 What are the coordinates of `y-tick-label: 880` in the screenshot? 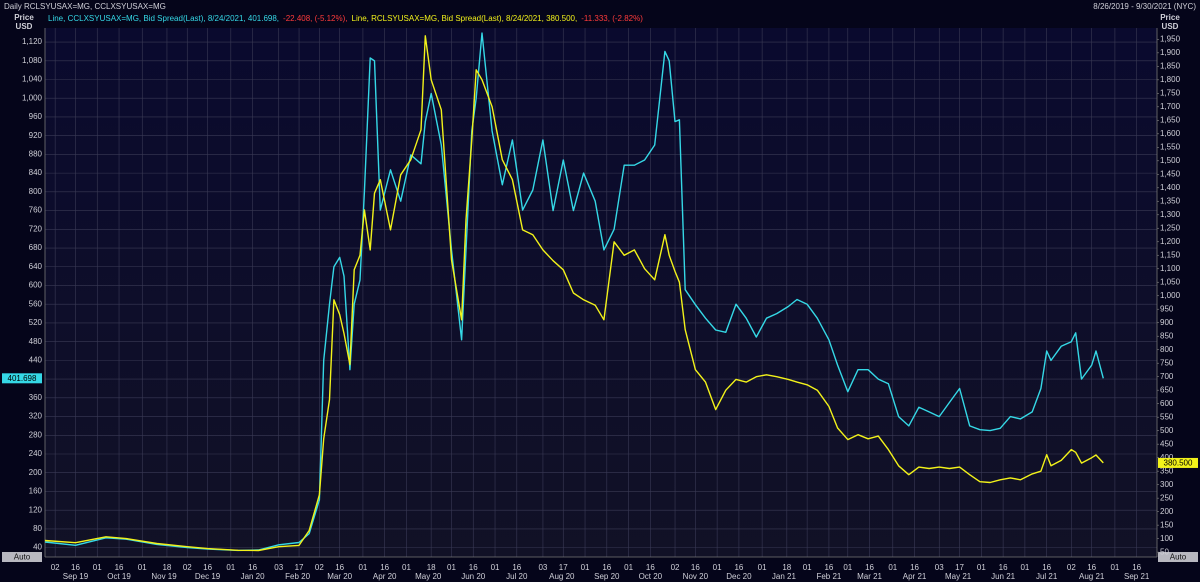 It's located at (36, 154).